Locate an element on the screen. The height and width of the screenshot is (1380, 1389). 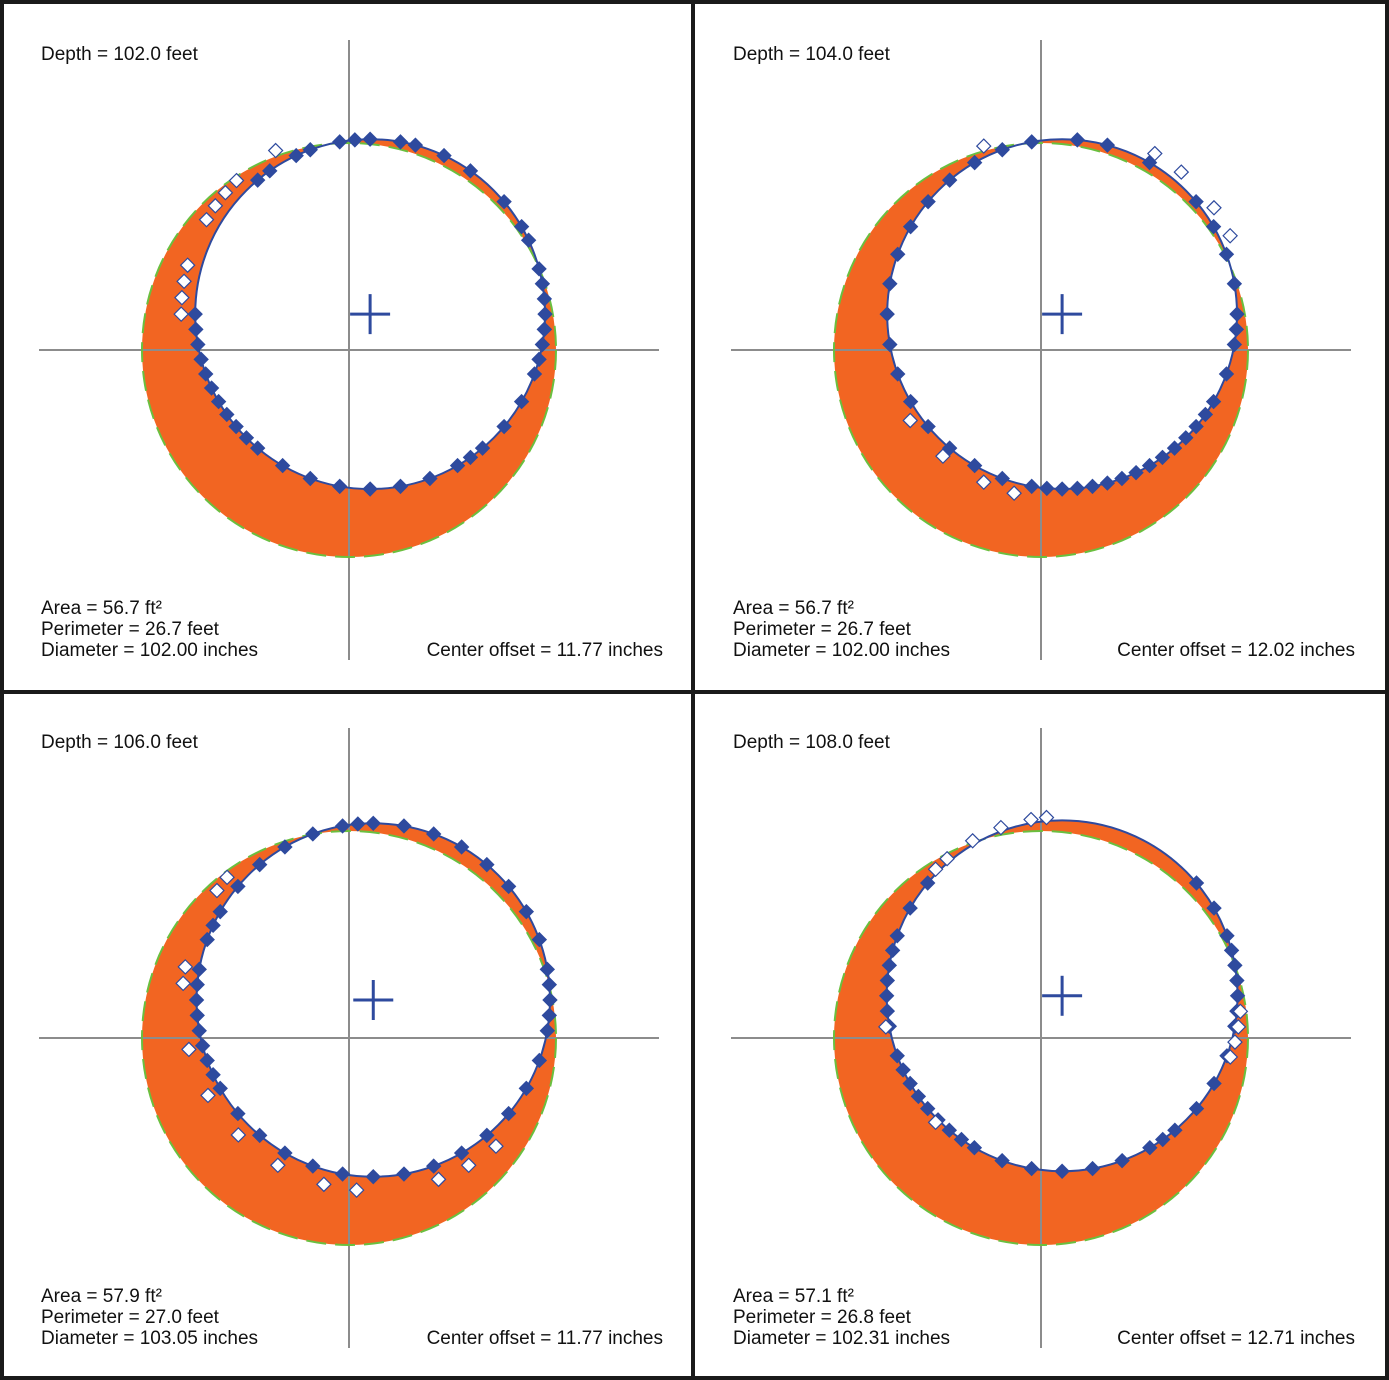
depth-label: Depth = 108.0 feet is located at coordinates (811, 742).